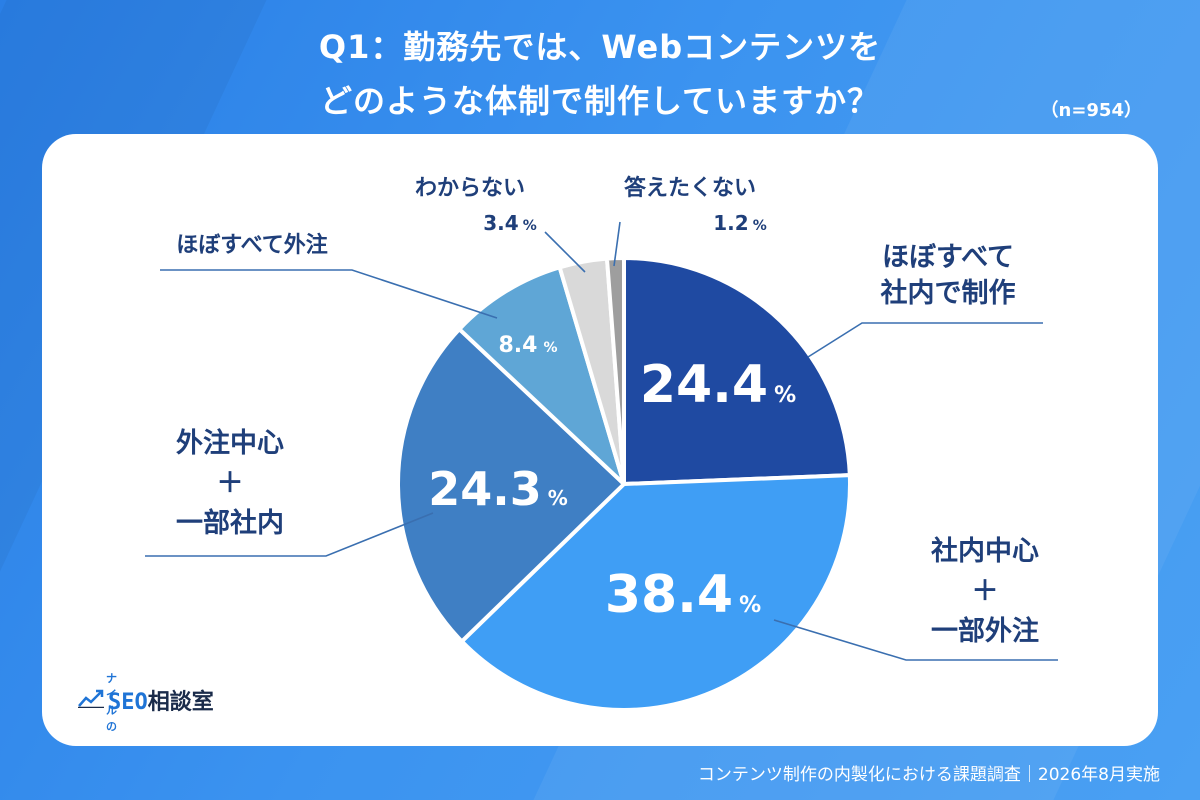 This screenshot has height=800, width=1200. What do you see at coordinates (509, 223) in the screenshot?
I see `value-label-5: 3.4%` at bounding box center [509, 223].